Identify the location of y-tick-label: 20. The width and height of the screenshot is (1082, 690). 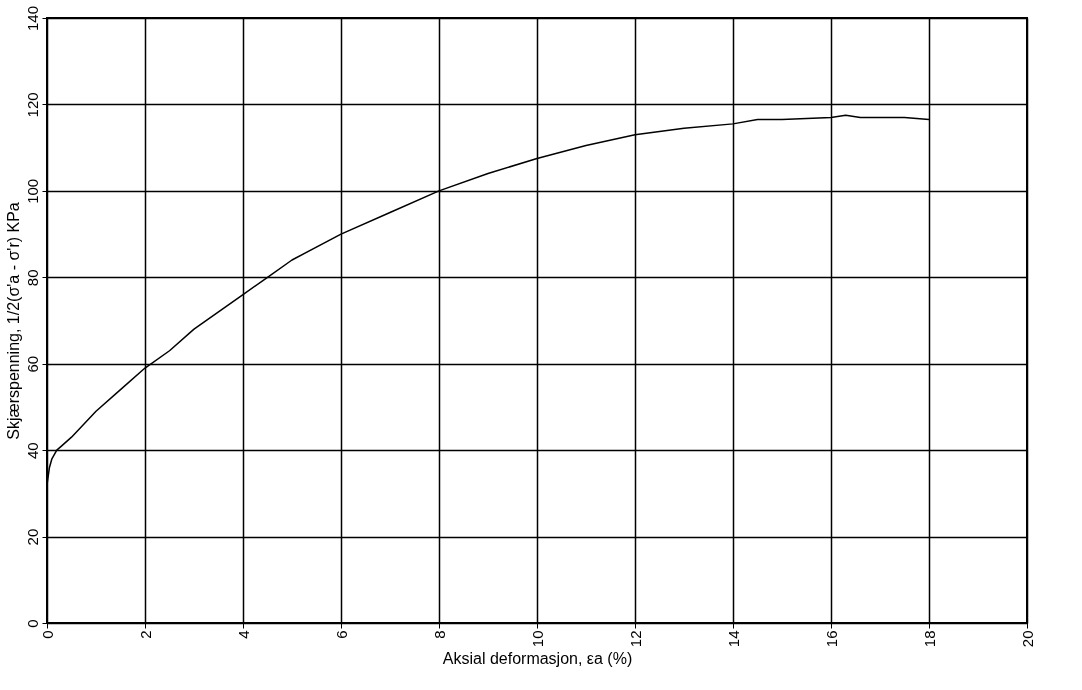
(32, 537).